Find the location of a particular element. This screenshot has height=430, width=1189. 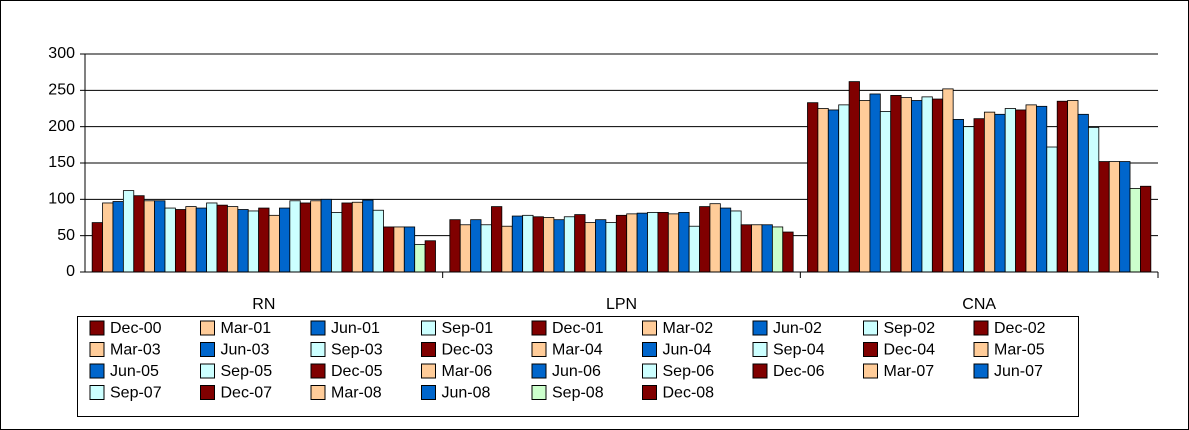

x-tick-label: LPN is located at coordinates (621, 304).